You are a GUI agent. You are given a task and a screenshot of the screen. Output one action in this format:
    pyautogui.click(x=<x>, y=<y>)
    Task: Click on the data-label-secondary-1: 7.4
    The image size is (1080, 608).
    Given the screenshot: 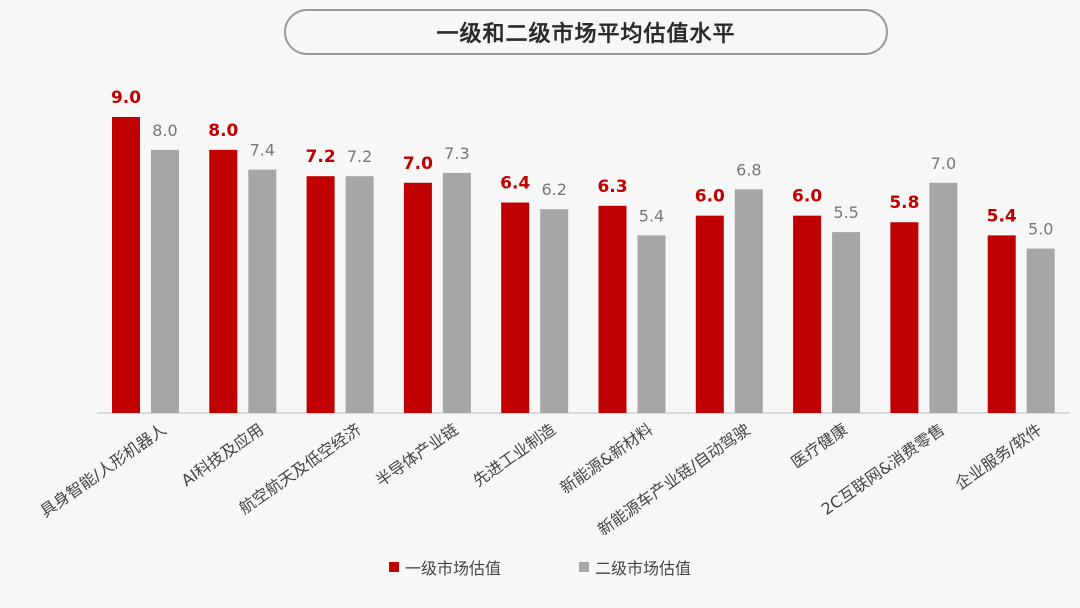 What is the action you would take?
    pyautogui.click(x=262, y=150)
    